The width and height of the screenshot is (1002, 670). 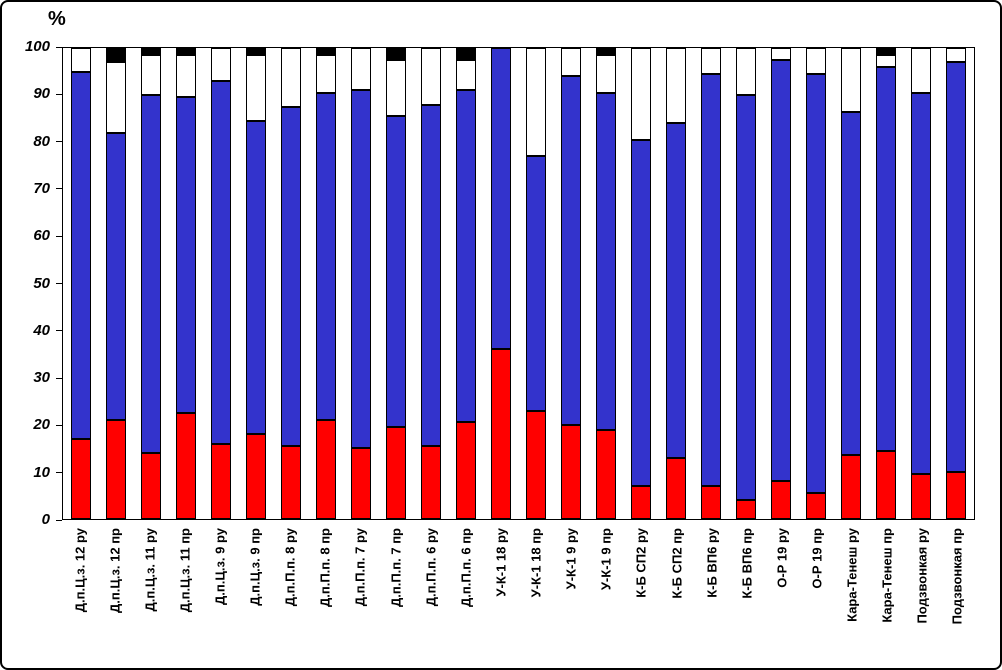 What do you see at coordinates (571, 559) in the screenshot?
I see `x-category-label: У-К-1 9 ру` at bounding box center [571, 559].